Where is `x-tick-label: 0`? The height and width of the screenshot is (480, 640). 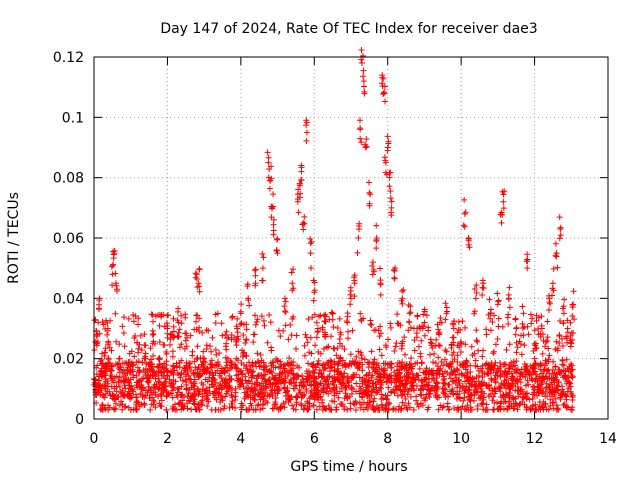 x-tick-label: 0 is located at coordinates (94, 439).